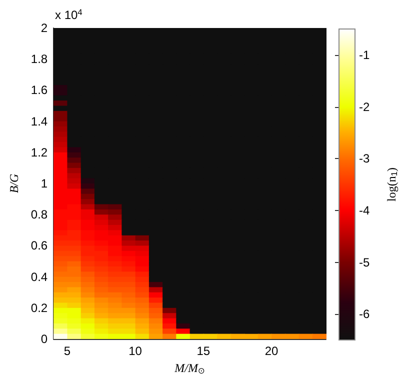  What do you see at coordinates (39, 277) in the screenshot?
I see `y-tick-label: 0.4` at bounding box center [39, 277].